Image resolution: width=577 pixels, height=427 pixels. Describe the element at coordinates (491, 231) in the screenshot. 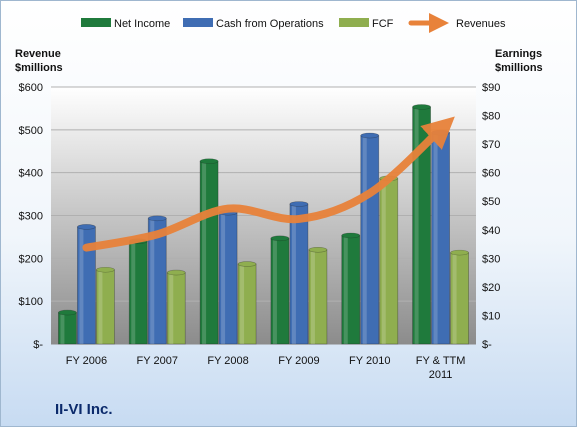

I see `right-tick-label: $40` at that location.